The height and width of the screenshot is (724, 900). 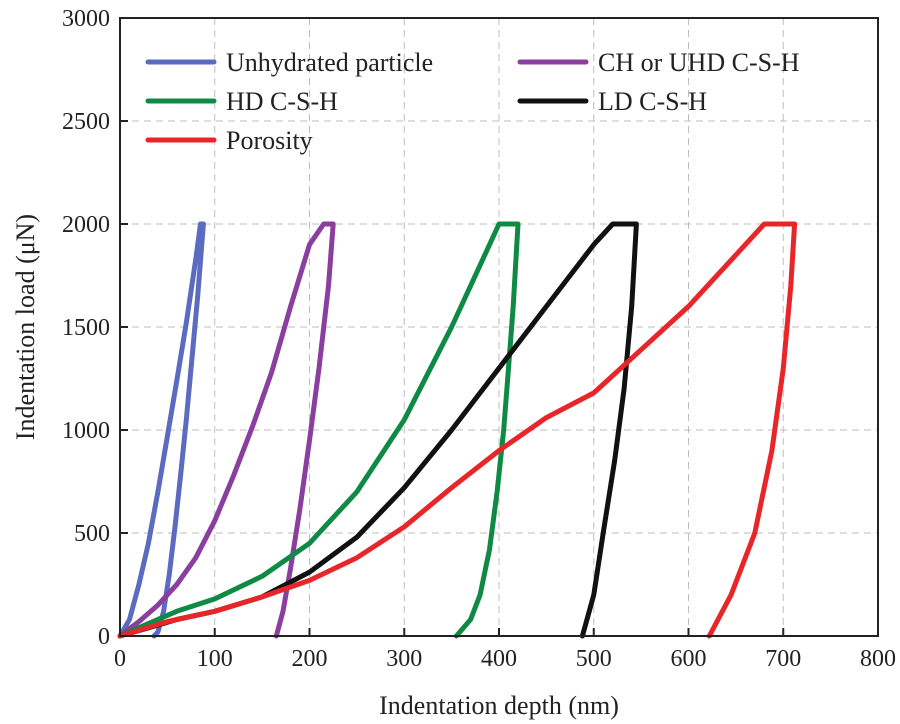 What do you see at coordinates (226, 430) in the screenshot?
I see `series-line-ch-or-uhd-c-s-h` at bounding box center [226, 430].